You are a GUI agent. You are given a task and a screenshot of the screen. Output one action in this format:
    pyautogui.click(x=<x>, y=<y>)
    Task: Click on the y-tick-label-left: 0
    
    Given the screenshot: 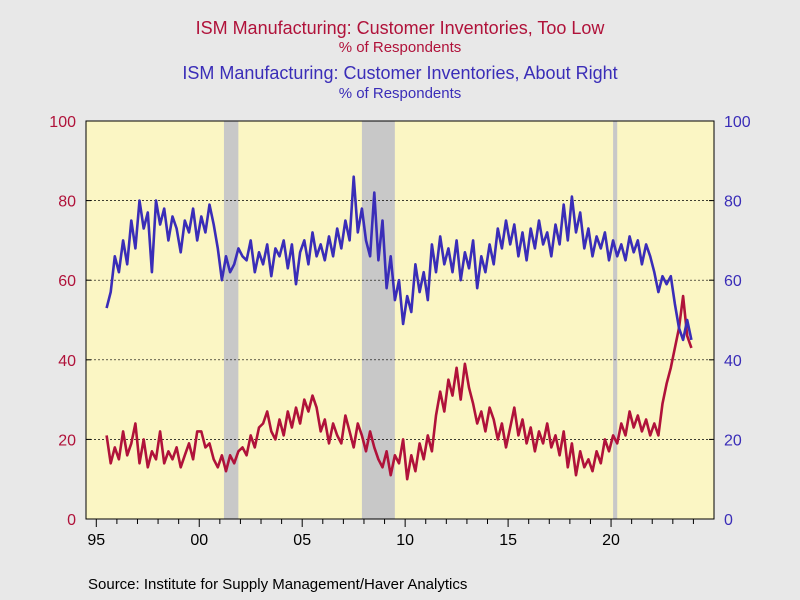 What is the action you would take?
    pyautogui.click(x=71, y=520)
    